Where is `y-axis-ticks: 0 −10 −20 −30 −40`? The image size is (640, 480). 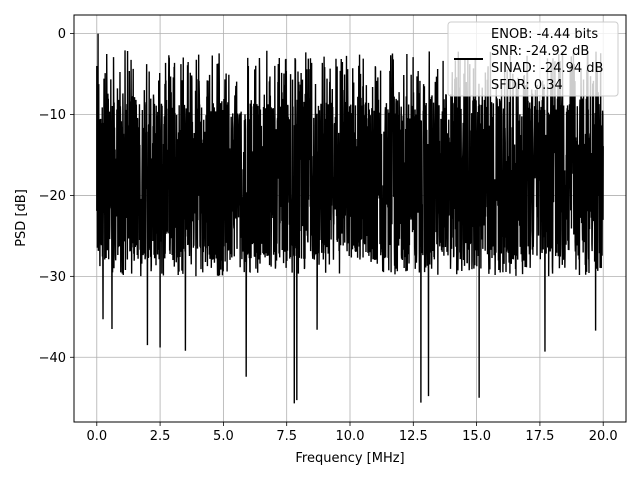
y-axis-ticks: 0 −10 −20 −30 −40 is located at coordinates (56, 196).